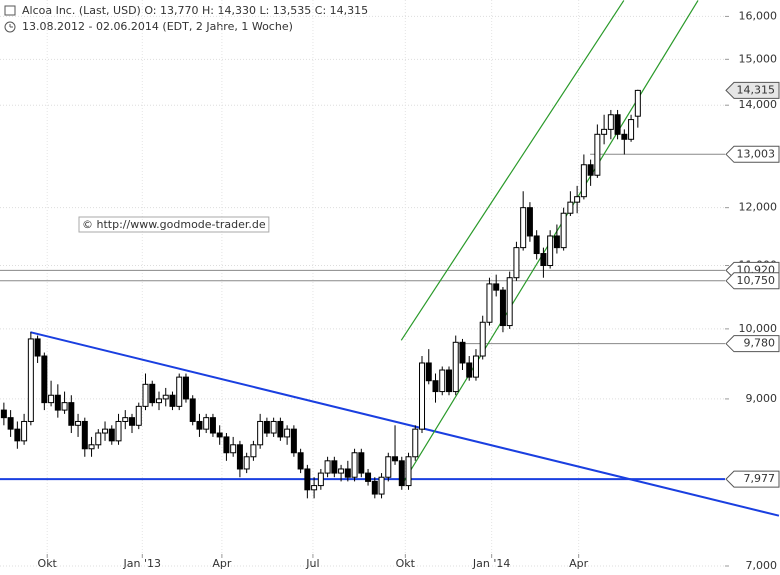 This screenshot has width=780, height=575. What do you see at coordinates (762, 565) in the screenshot?
I see `y-tick-label: 7,000` at bounding box center [762, 565].